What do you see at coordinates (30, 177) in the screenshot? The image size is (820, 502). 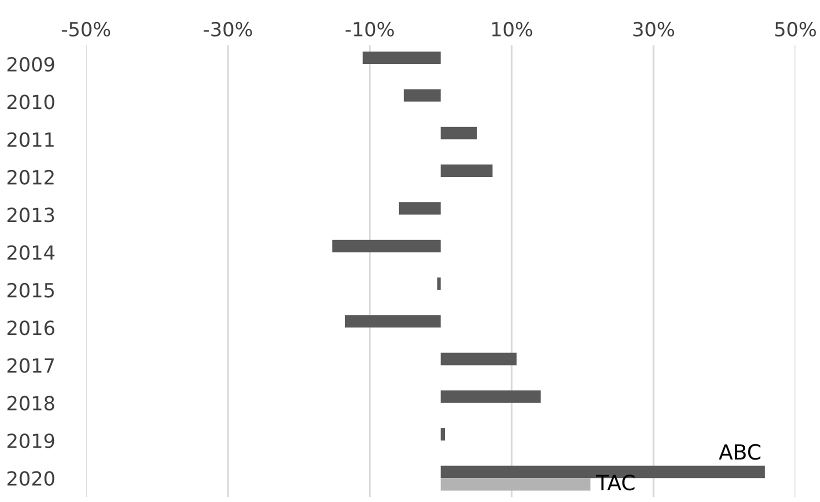 I see `y-tick-label: 2012` at bounding box center [30, 177].